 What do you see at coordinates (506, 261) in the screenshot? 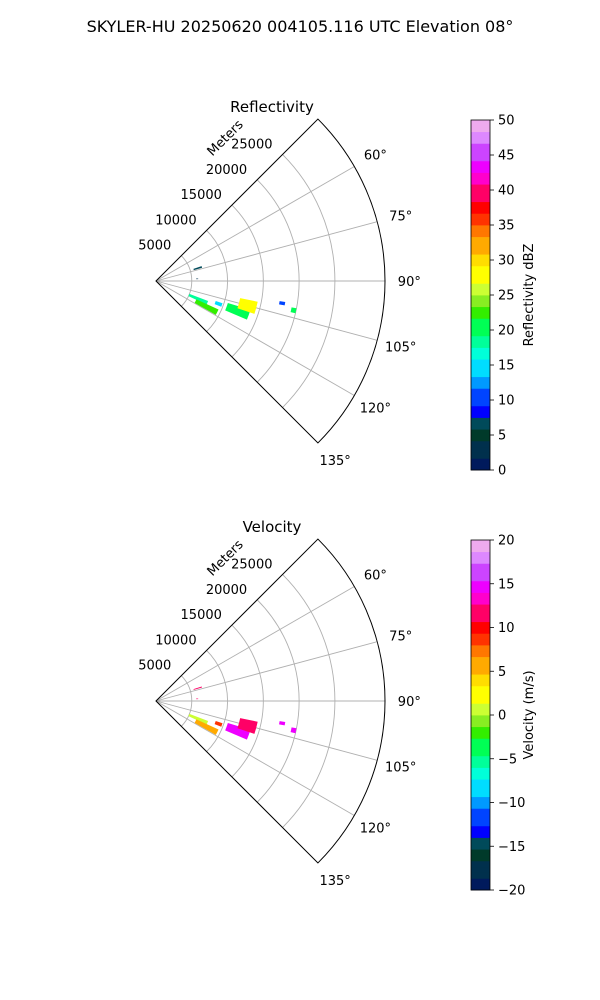
I see `colorbar-tick-label: 30` at bounding box center [506, 261].